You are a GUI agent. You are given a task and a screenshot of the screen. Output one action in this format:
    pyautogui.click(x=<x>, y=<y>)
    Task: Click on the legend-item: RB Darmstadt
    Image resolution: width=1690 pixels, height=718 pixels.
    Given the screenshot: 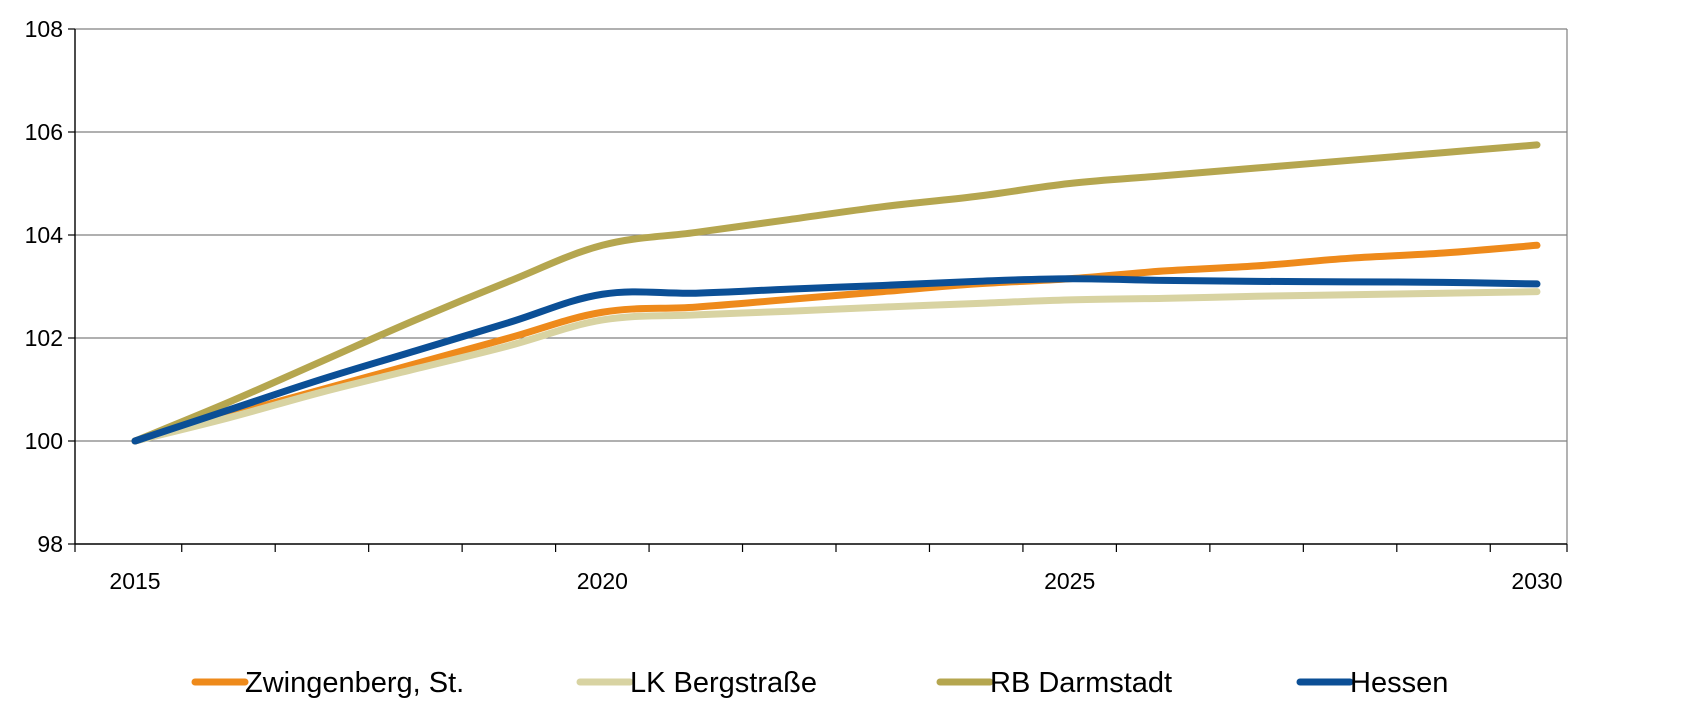 What is the action you would take?
    pyautogui.click(x=1054, y=683)
    